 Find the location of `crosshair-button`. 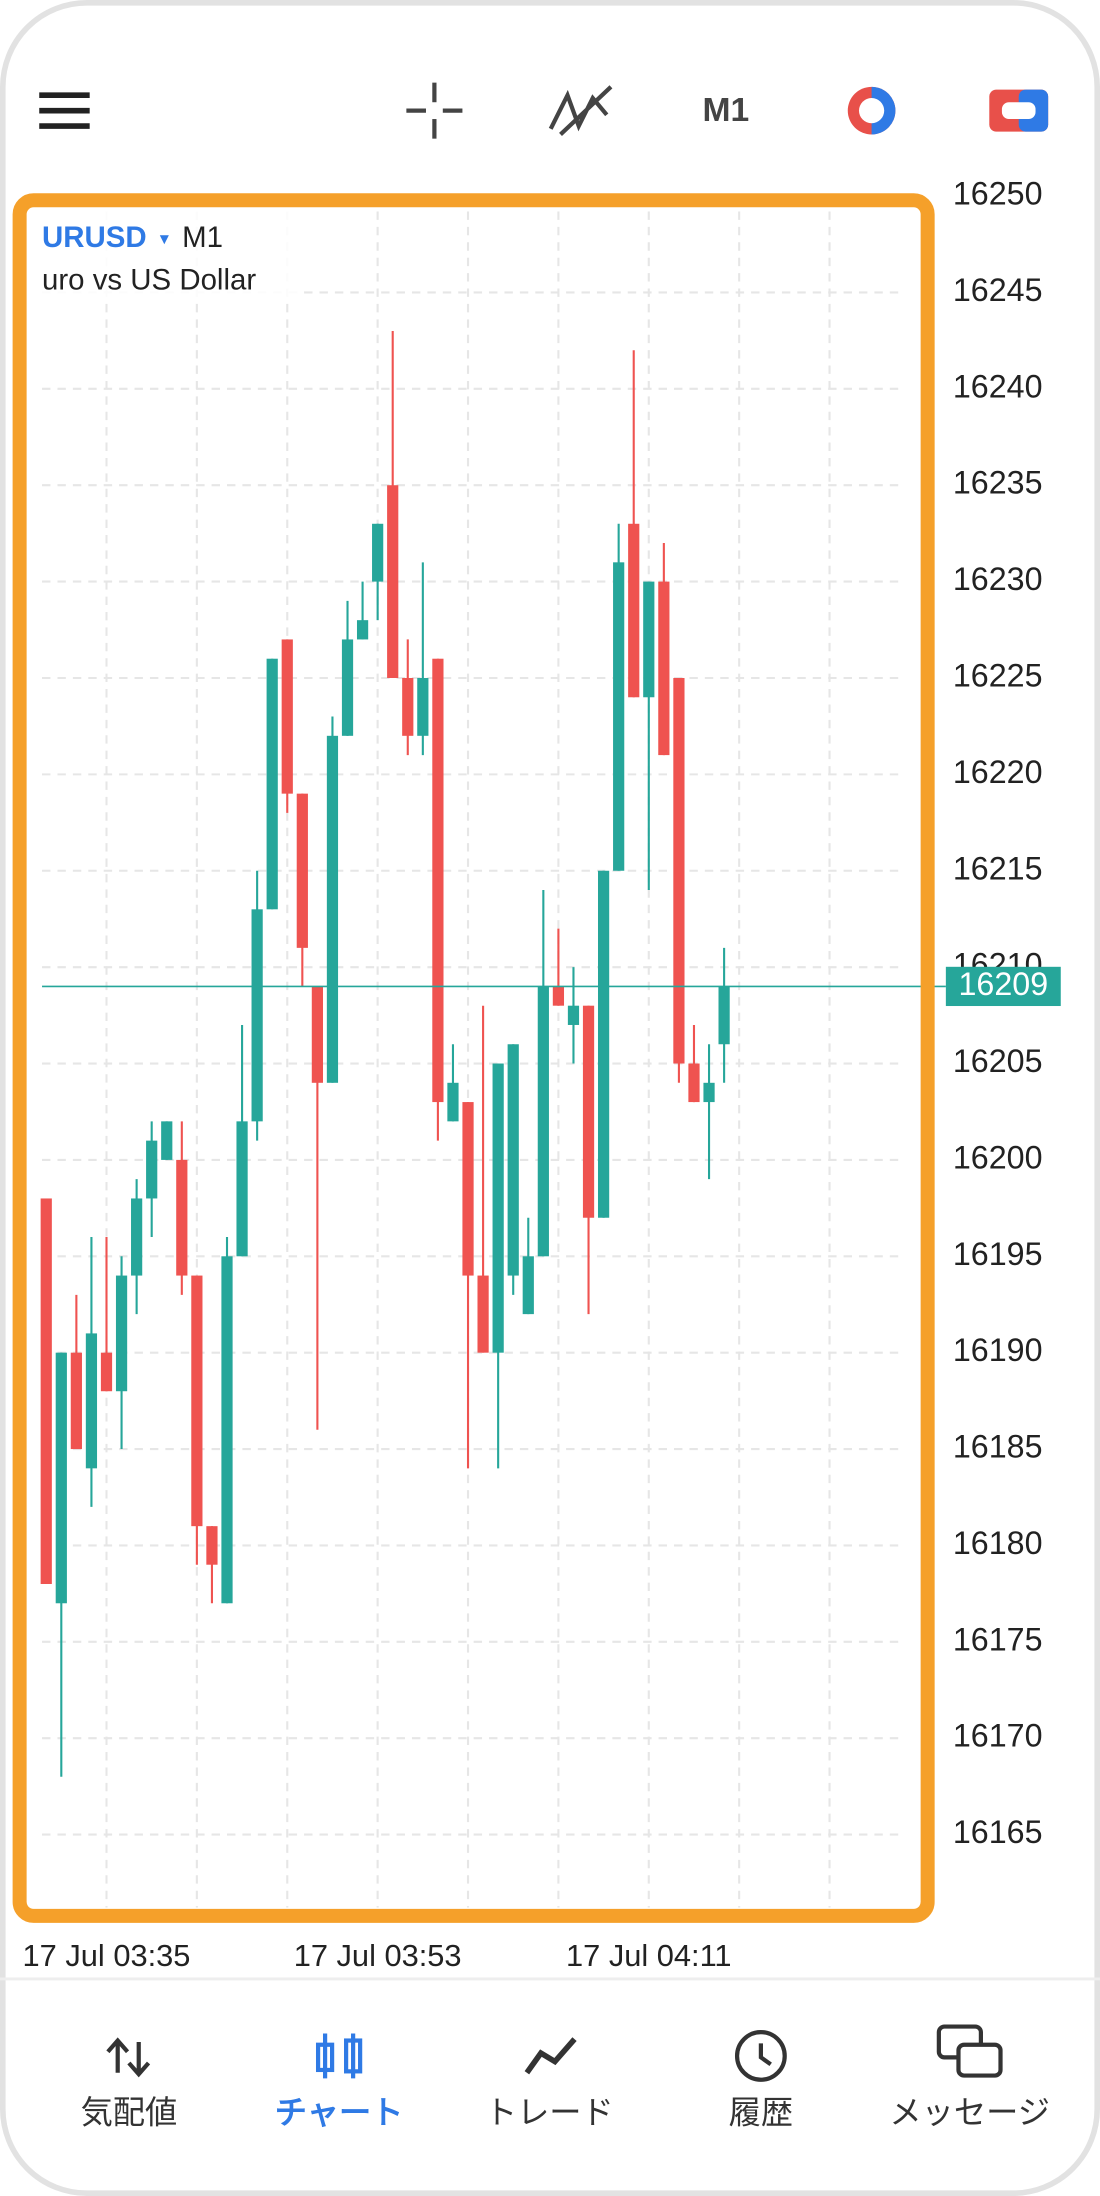

crosshair-button is located at coordinates (434, 110).